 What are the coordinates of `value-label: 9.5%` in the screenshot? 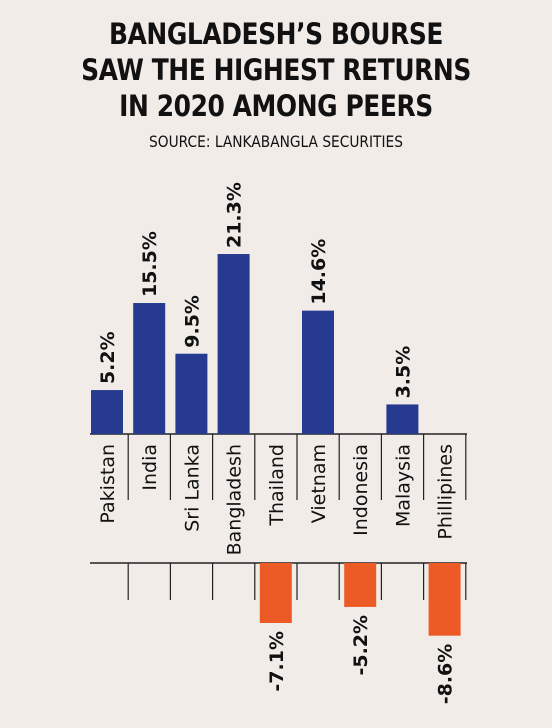 It's located at (192, 321).